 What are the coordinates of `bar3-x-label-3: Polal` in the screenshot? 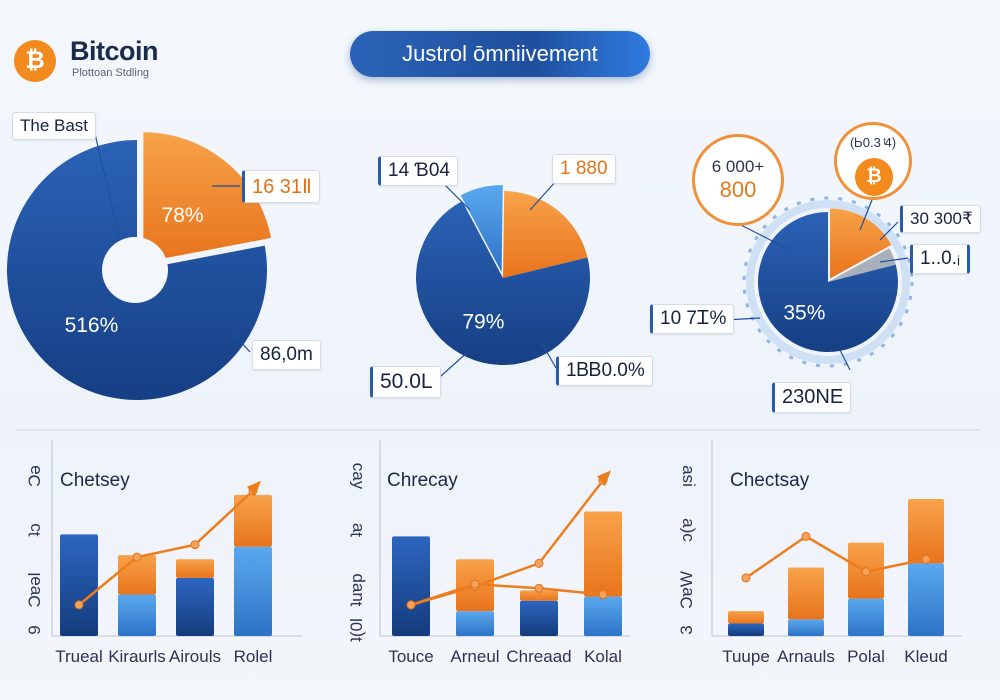 It's located at (866, 656).